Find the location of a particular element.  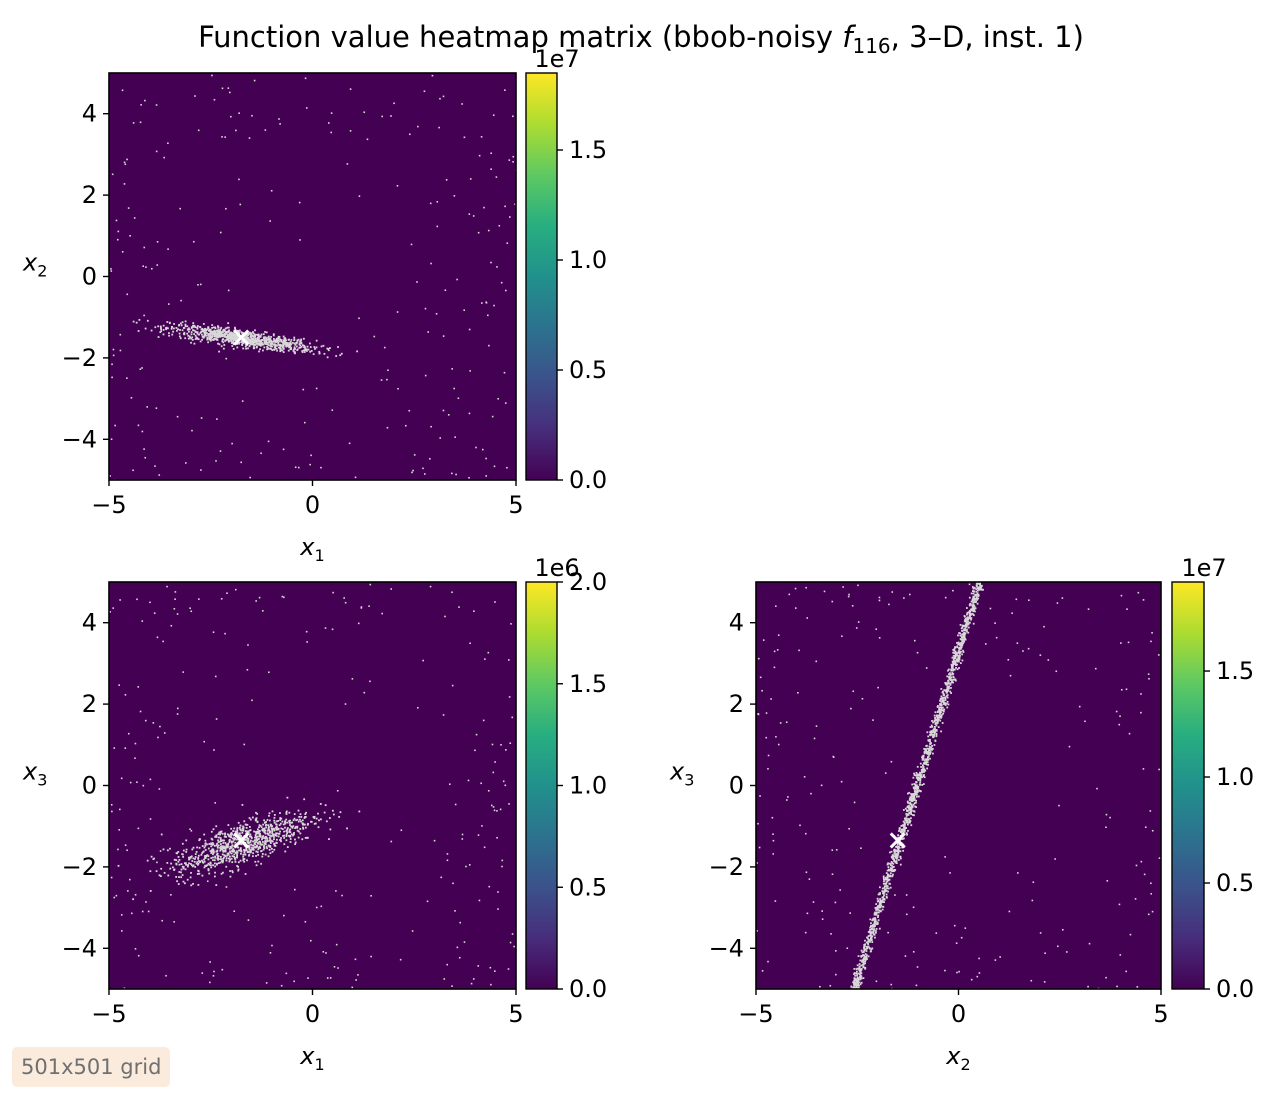

grid-size-badge: 501x501 grid is located at coordinates (91, 1067).